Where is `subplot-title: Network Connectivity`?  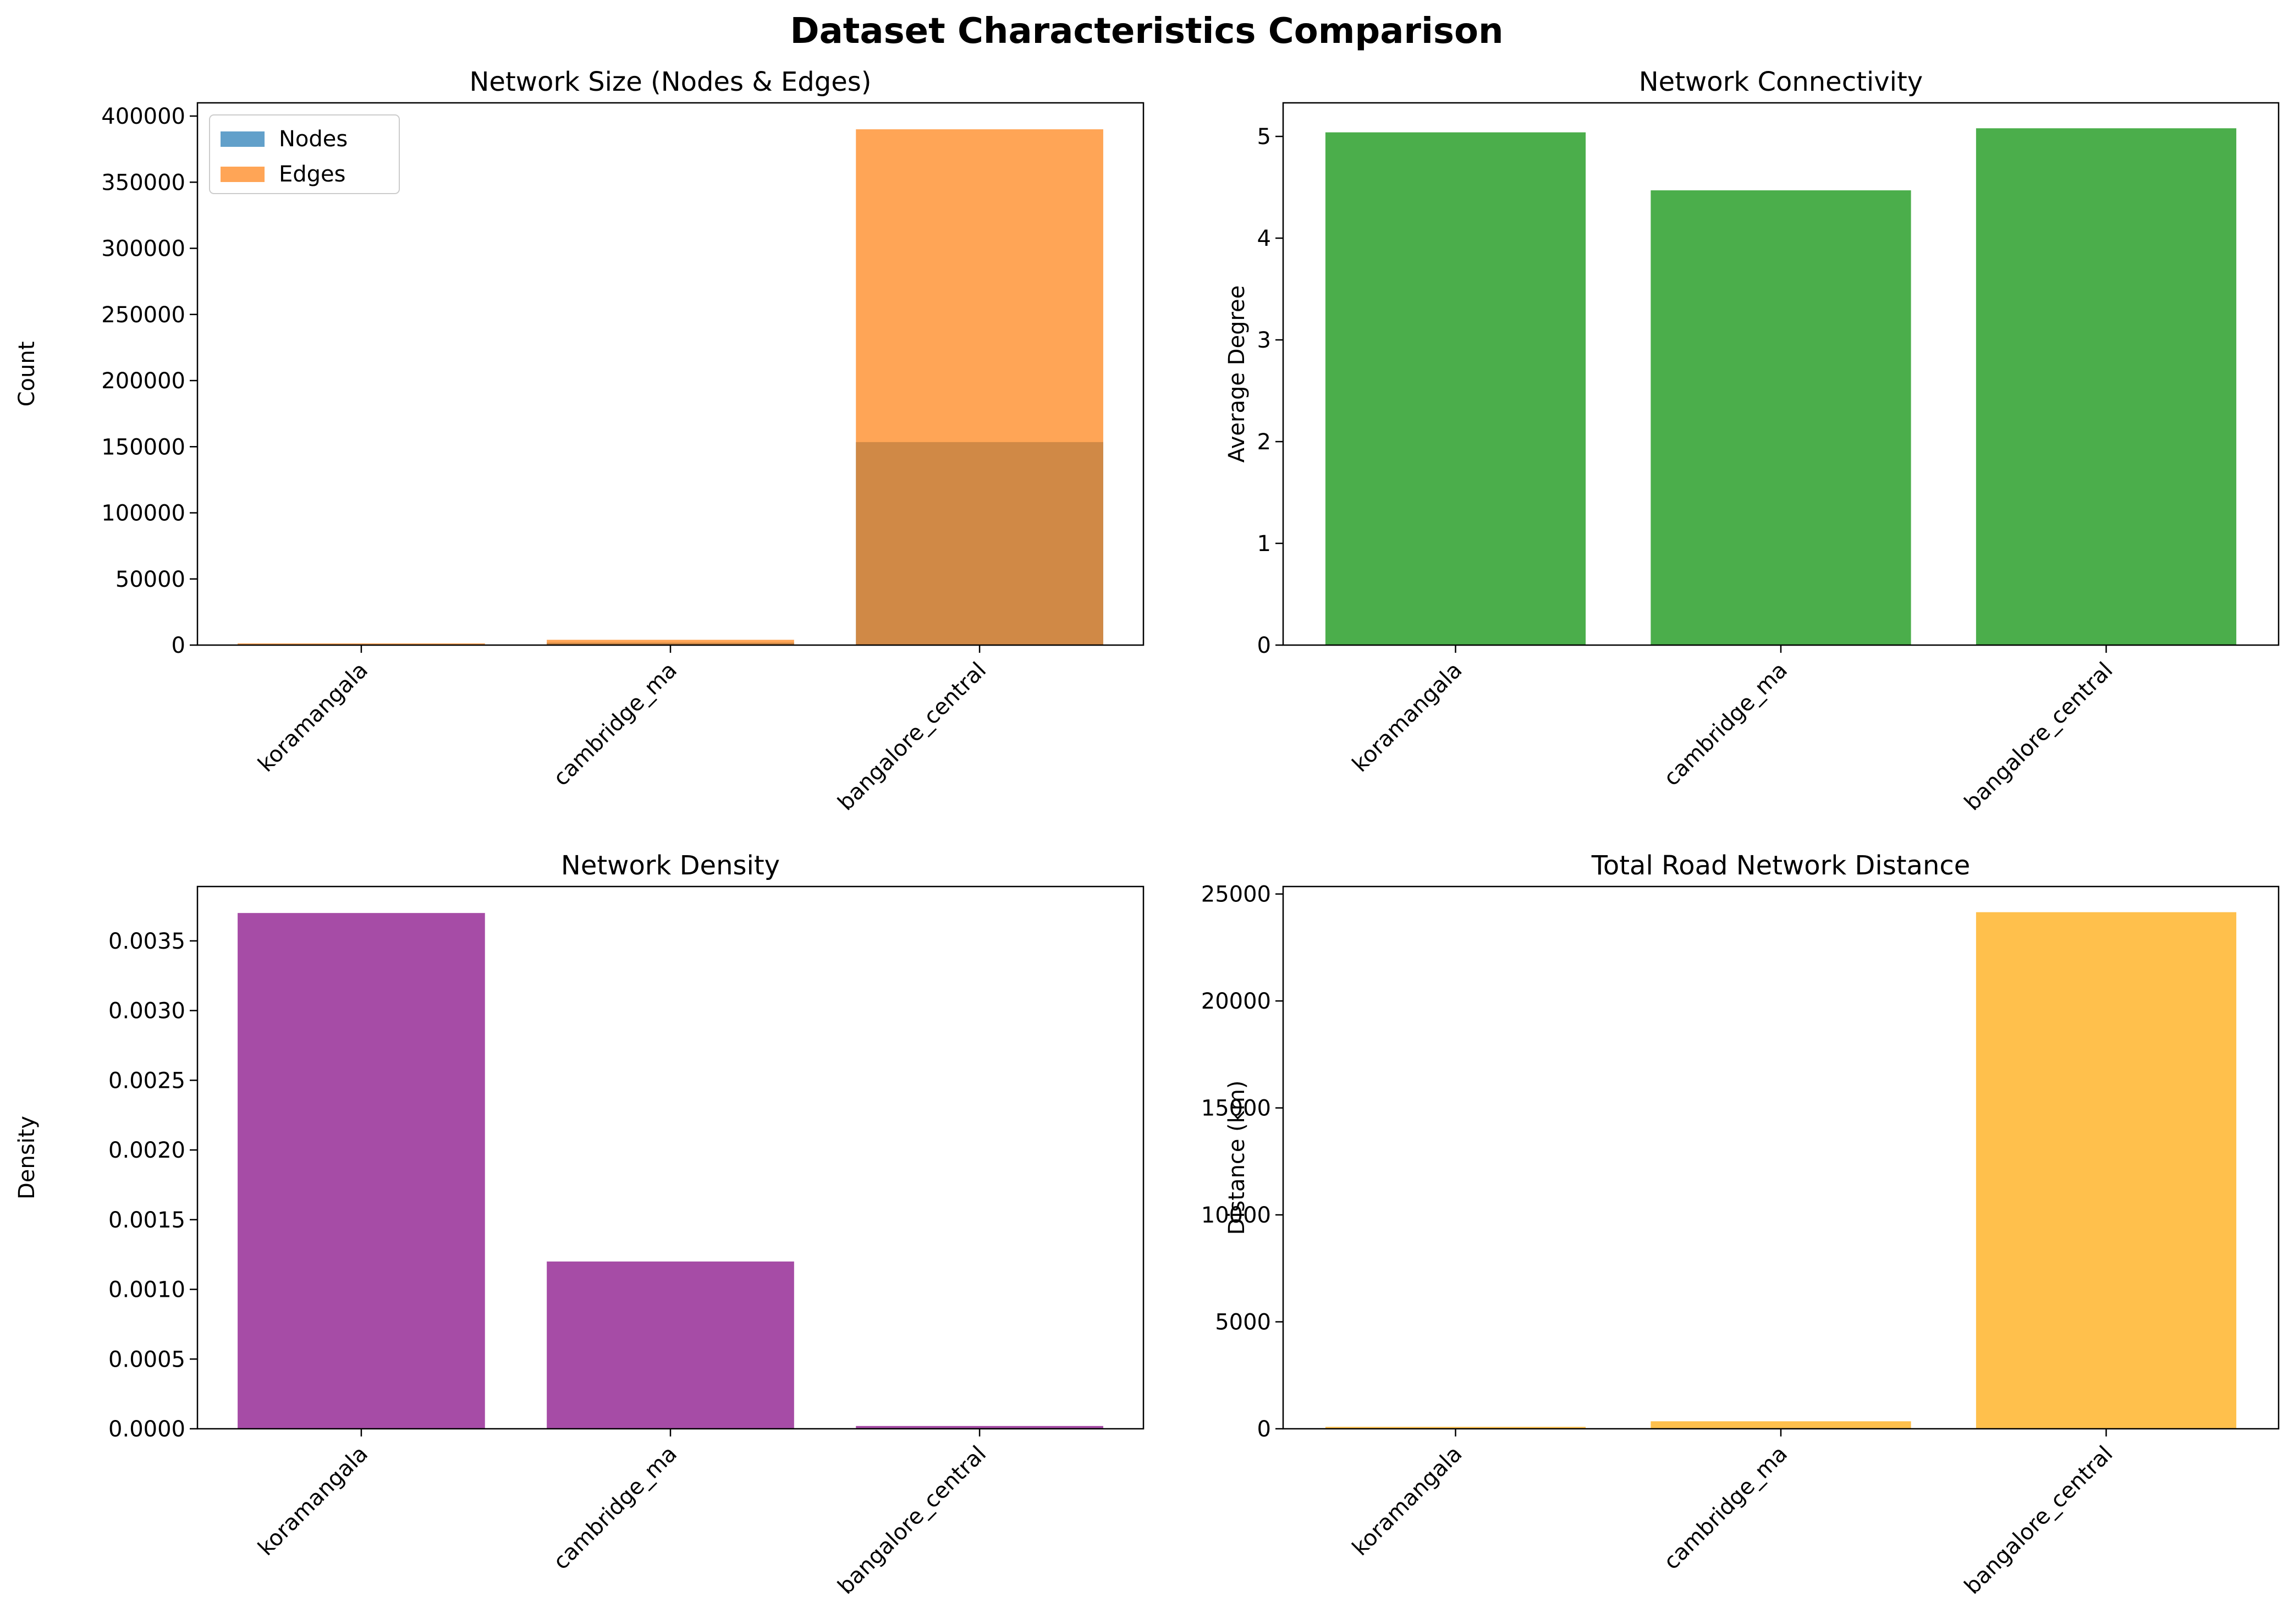 subplot-title: Network Connectivity is located at coordinates (1781, 82).